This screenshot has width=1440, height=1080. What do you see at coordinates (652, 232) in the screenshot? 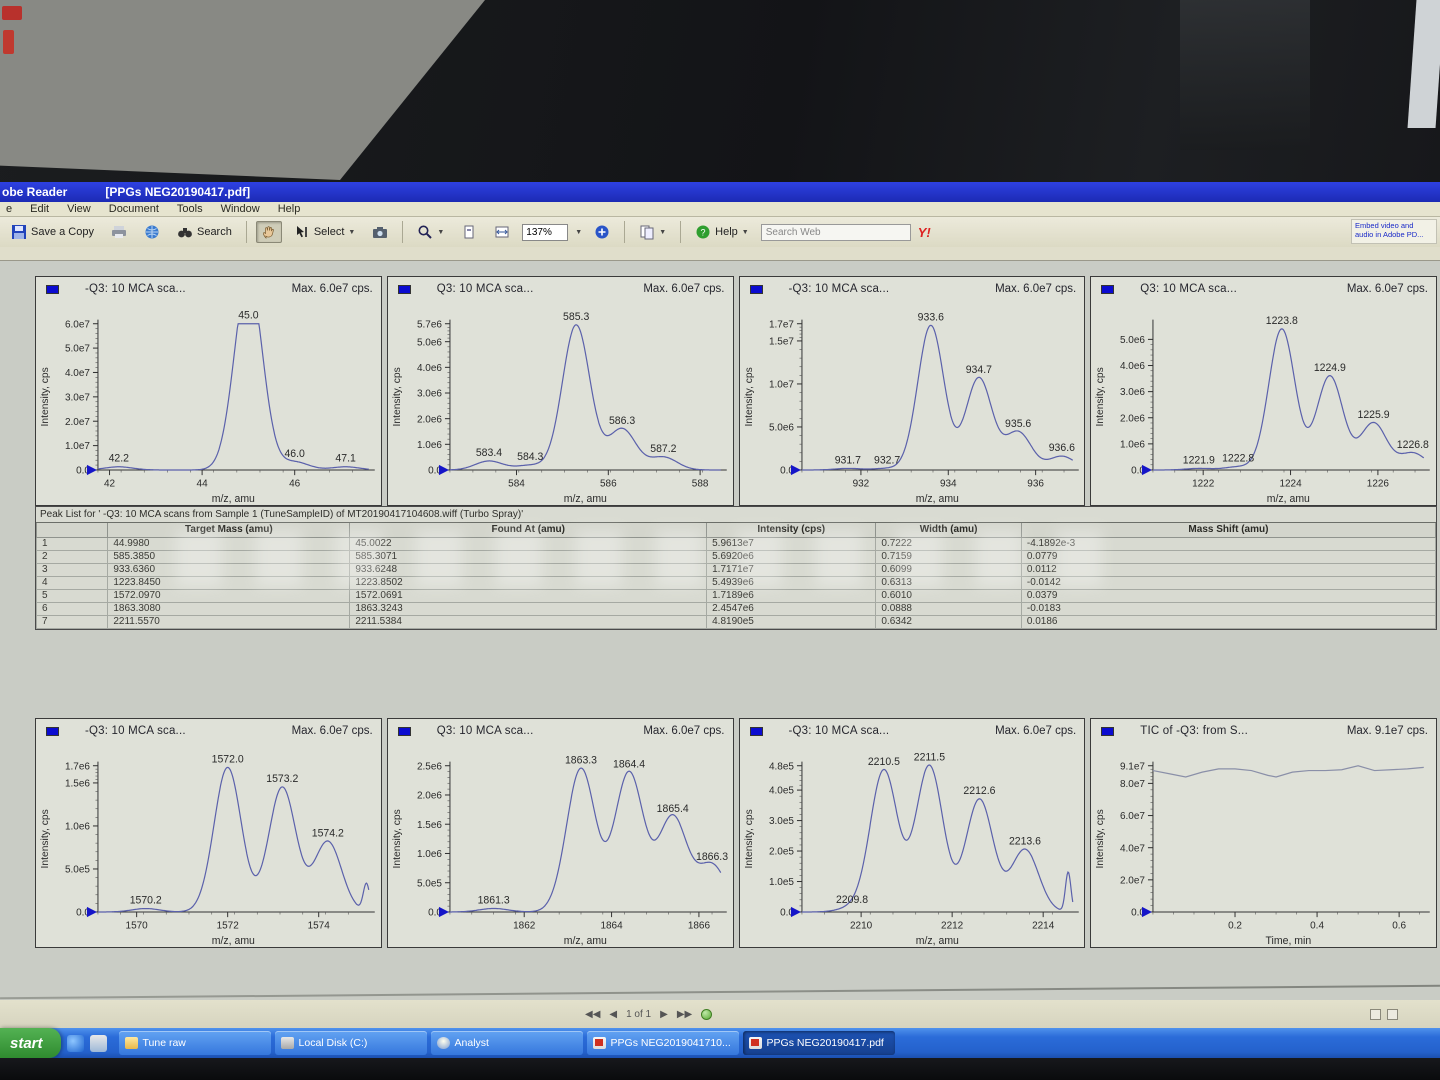
I see `page-display-button: ▼` at bounding box center [652, 232].